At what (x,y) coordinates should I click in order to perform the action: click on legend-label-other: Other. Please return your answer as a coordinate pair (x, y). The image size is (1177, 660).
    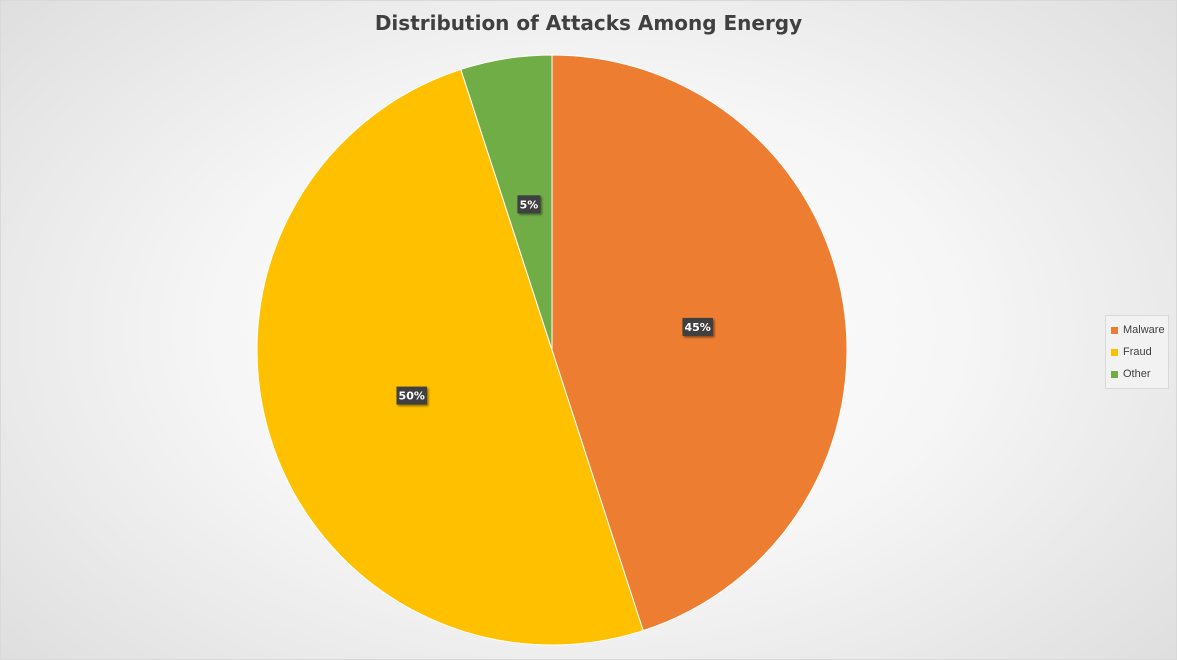
    Looking at the image, I should click on (1137, 374).